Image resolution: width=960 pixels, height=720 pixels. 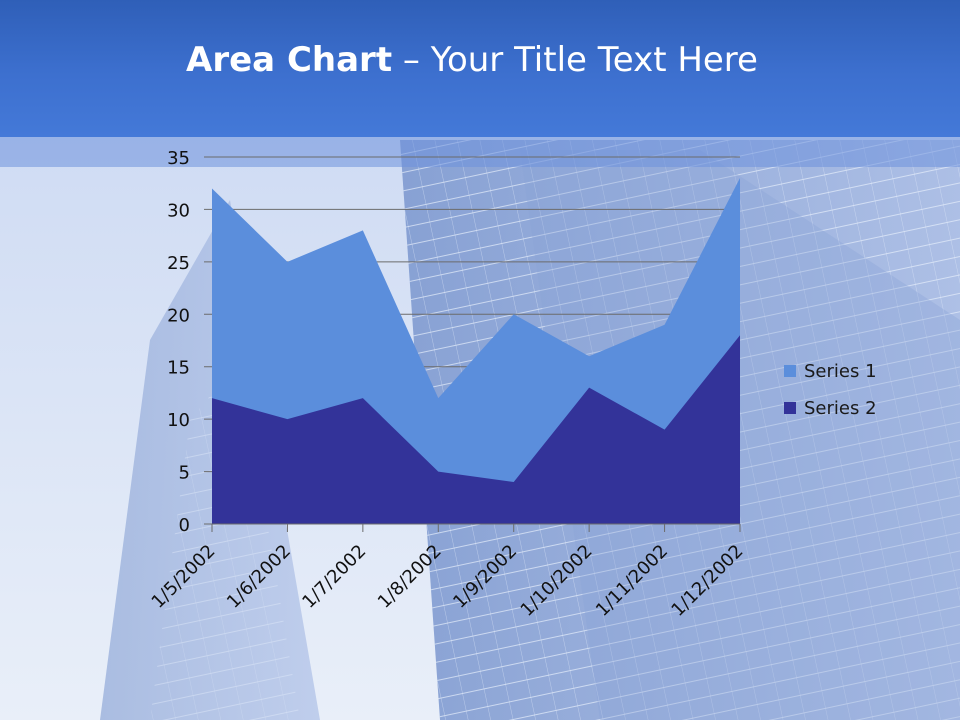 What do you see at coordinates (557, 581) in the screenshot?
I see `x-tick-label: 1/10/2002` at bounding box center [557, 581].